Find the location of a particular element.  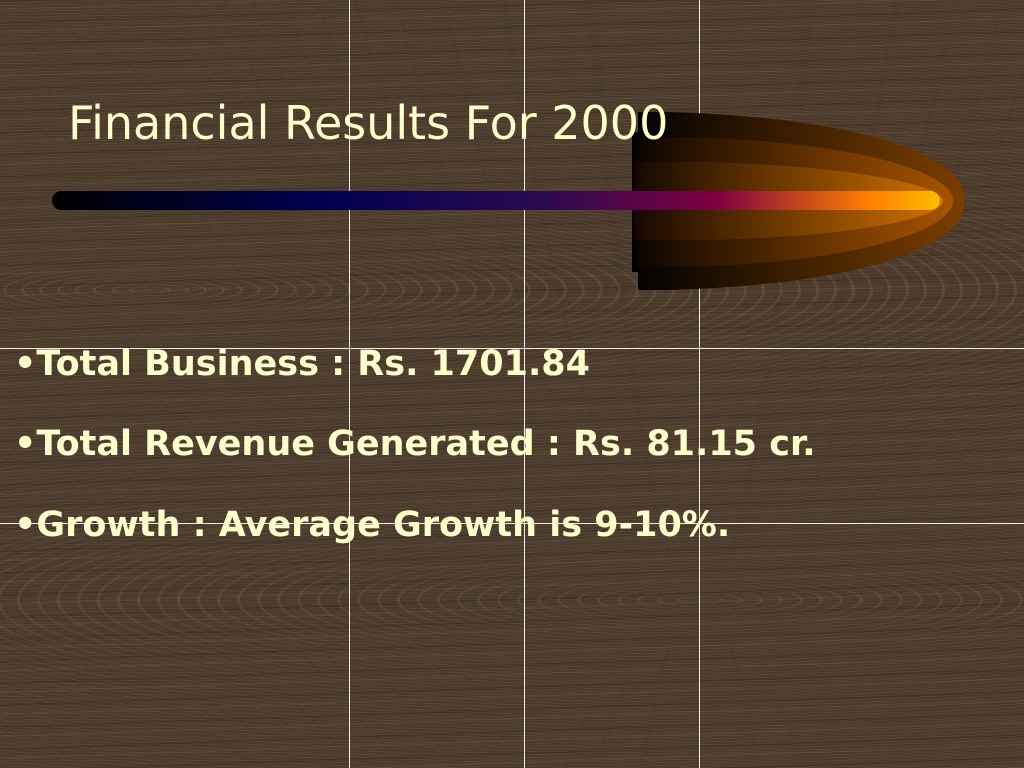

slide-title: Financial Results For 2000 is located at coordinates (368, 123).